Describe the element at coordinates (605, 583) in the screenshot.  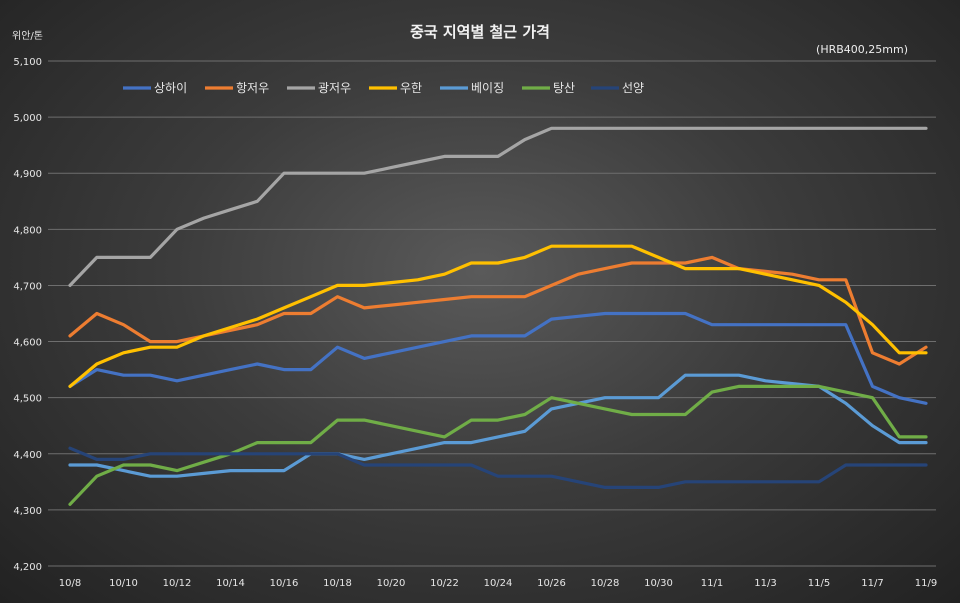
I see `x-tick-label: 10/28` at that location.